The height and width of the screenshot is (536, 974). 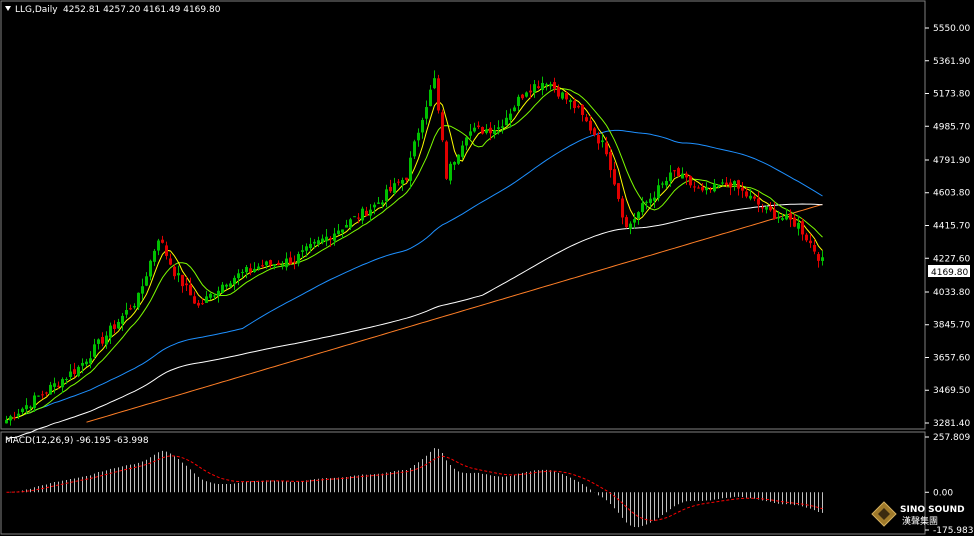 What do you see at coordinates (36, 10) in the screenshot?
I see `symbol-label: LLG,Daily` at bounding box center [36, 10].